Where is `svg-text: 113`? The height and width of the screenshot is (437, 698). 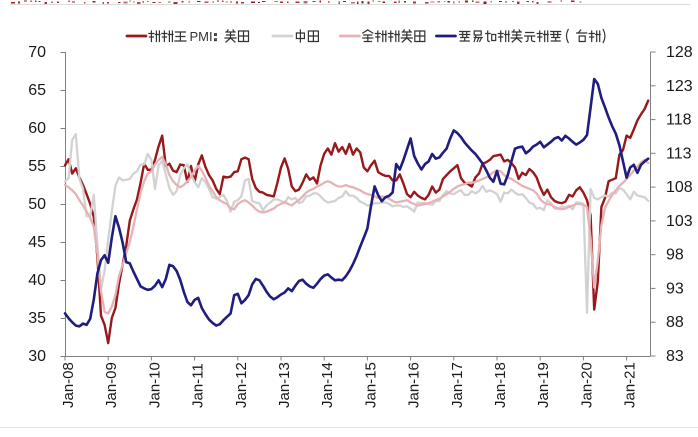
svg-text: 113 is located at coordinates (679, 153).